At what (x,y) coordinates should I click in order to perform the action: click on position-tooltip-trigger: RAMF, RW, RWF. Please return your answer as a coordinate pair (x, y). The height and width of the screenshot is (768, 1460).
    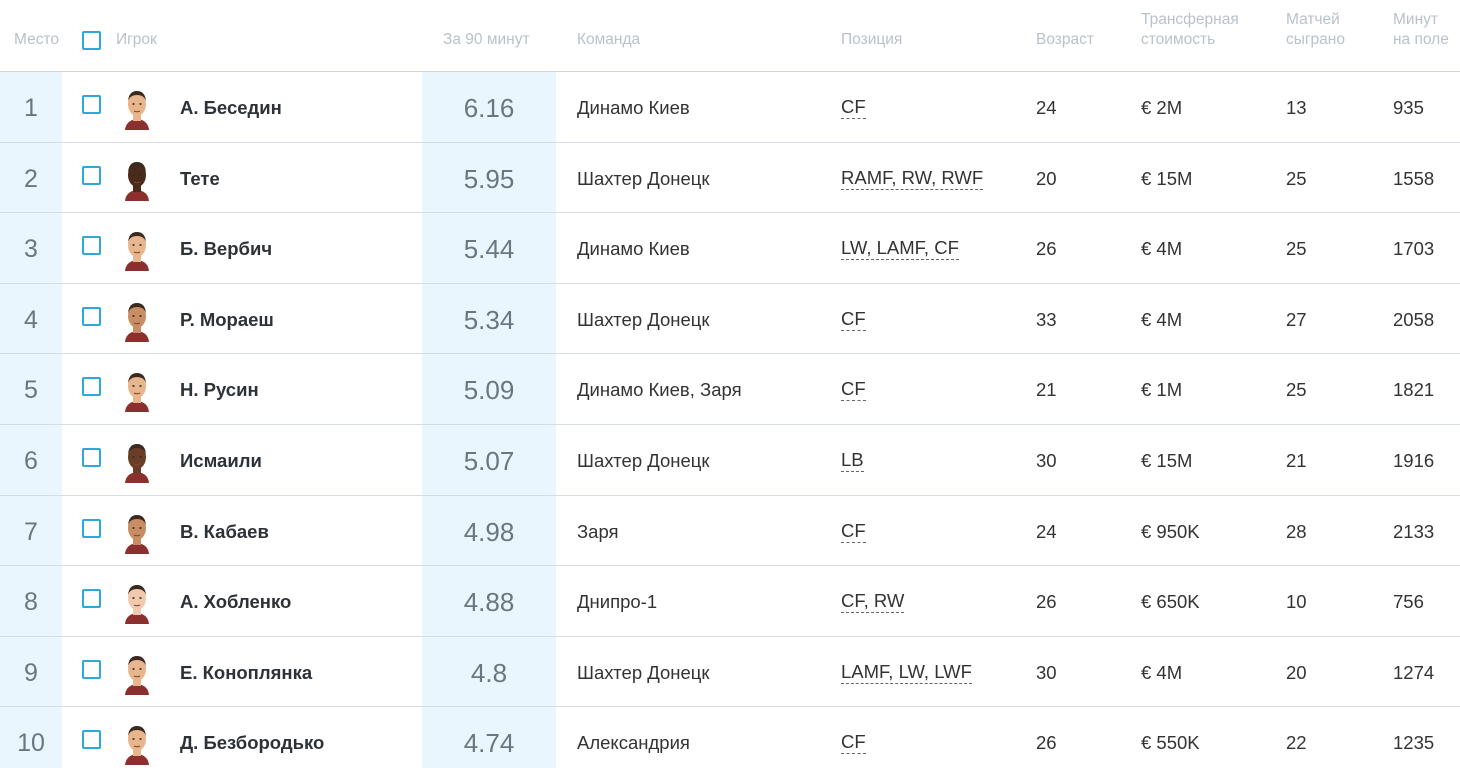
    Looking at the image, I should click on (912, 178).